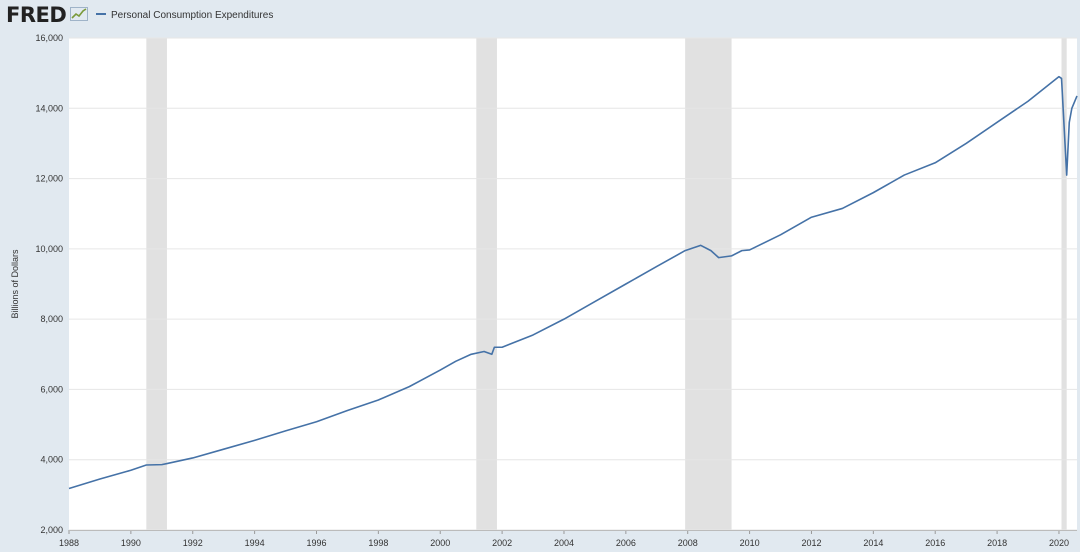  I want to click on y-tick-label: 4,000, so click(51, 460).